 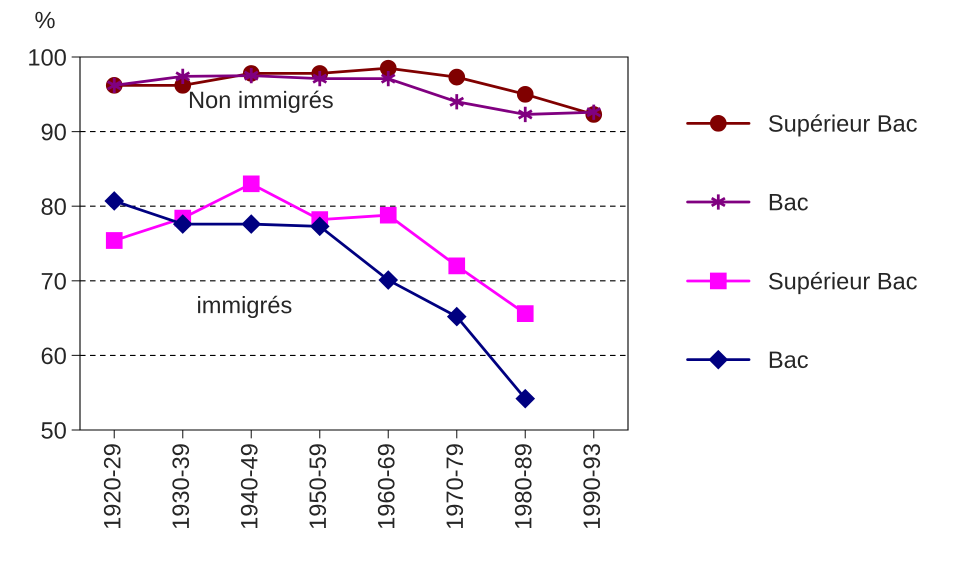 I want to click on y-tick-label: 60, so click(x=54, y=355).